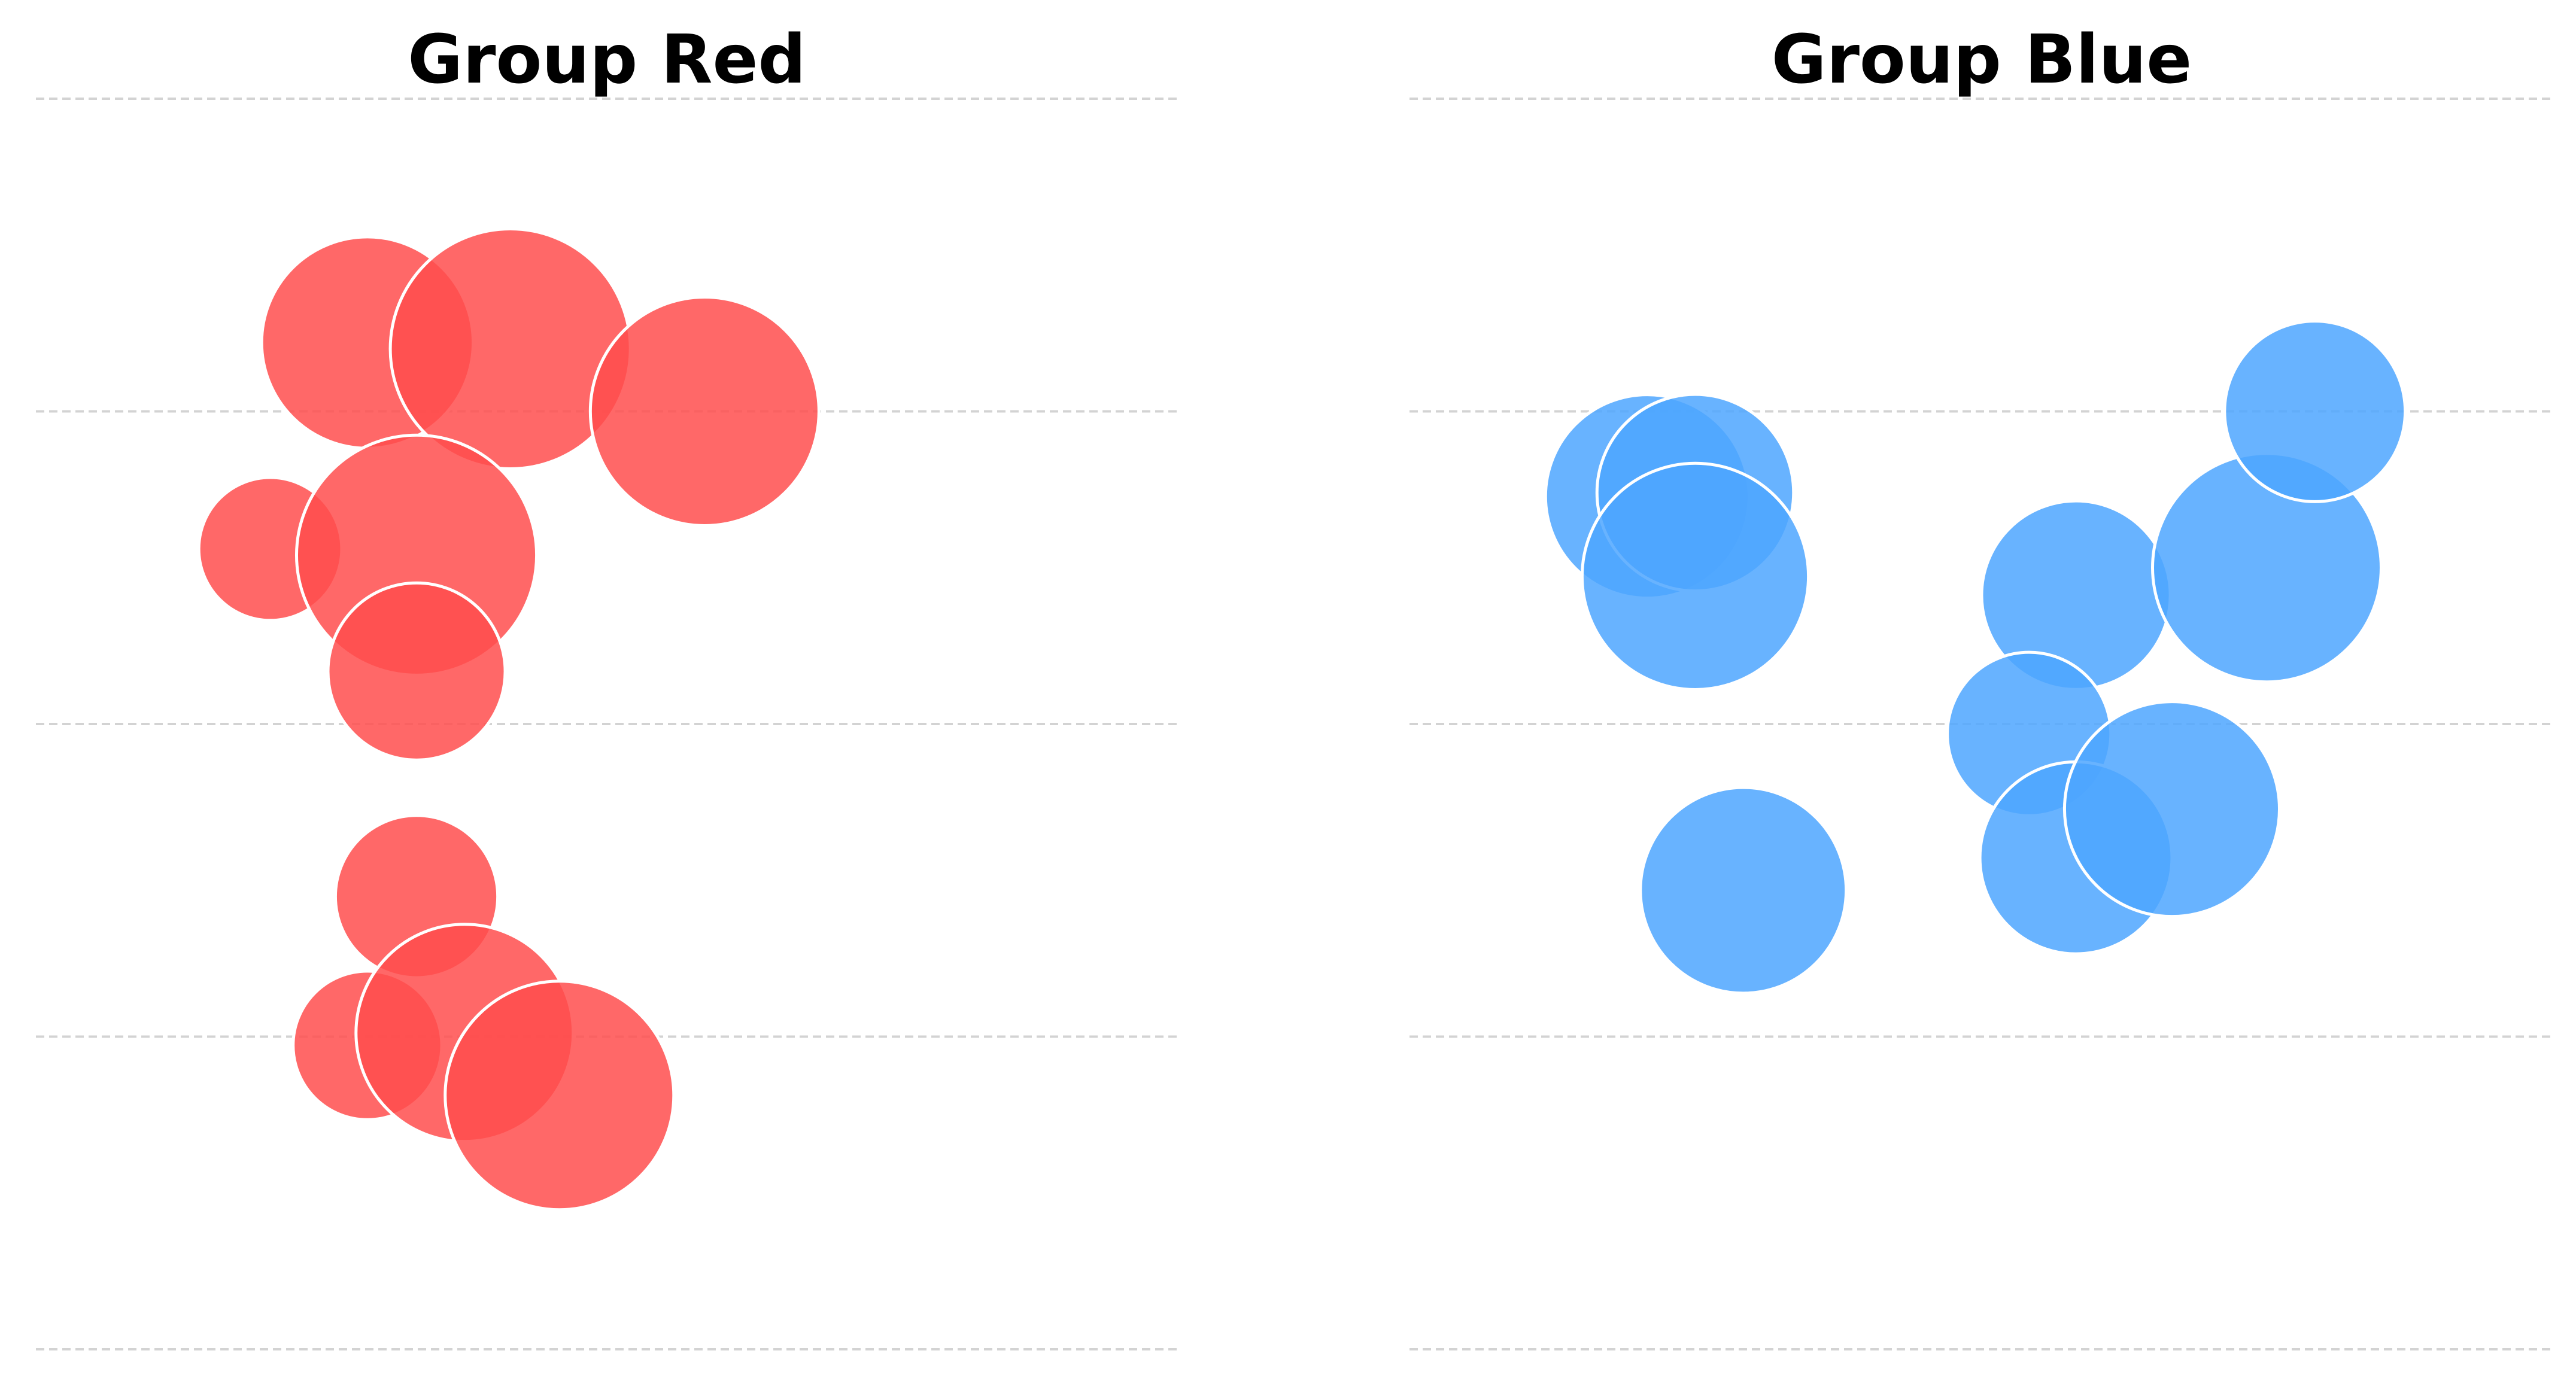 The width and height of the screenshot is (2576, 1378). What do you see at coordinates (1982, 60) in the screenshot?
I see `panel-title: Group Blue` at bounding box center [1982, 60].